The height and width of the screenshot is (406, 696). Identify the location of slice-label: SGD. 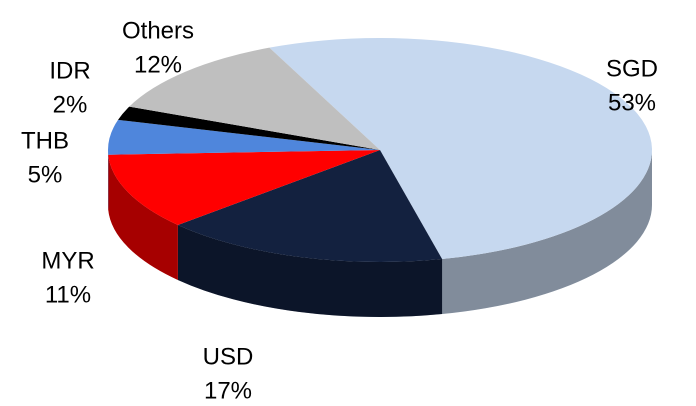
(632, 68).